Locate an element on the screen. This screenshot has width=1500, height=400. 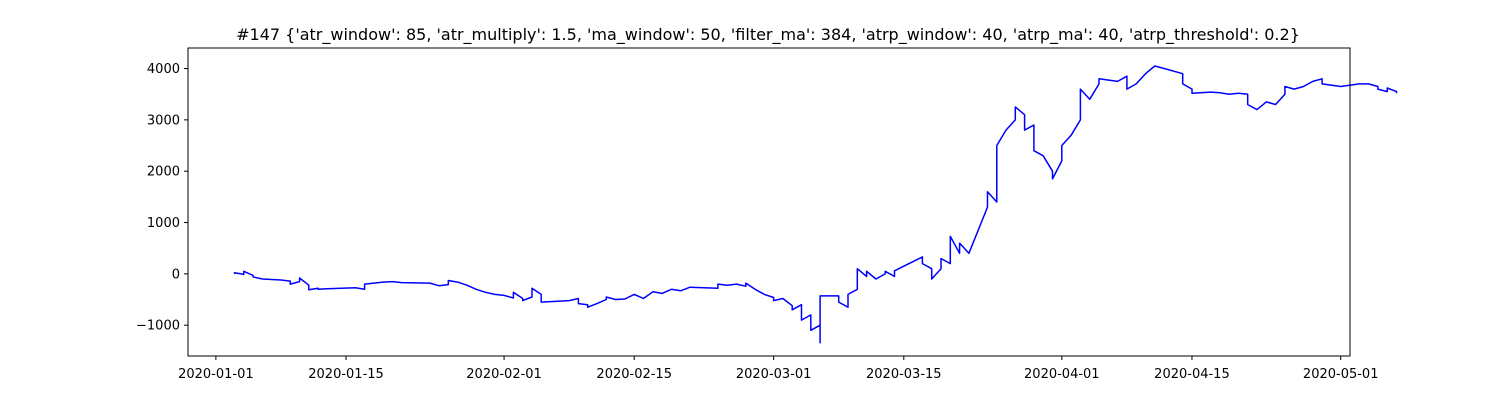
x-tick-label: 2020-01-15 is located at coordinates (346, 374).